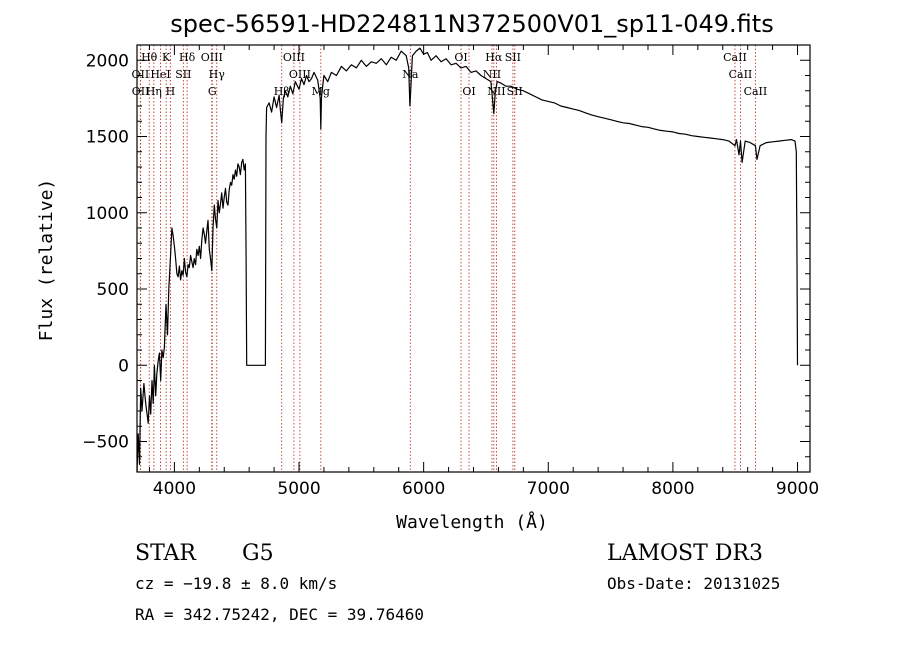 This screenshot has width=900, height=654. What do you see at coordinates (472, 522) in the screenshot?
I see `x-axis-label: Wavelength (Å)` at bounding box center [472, 522].